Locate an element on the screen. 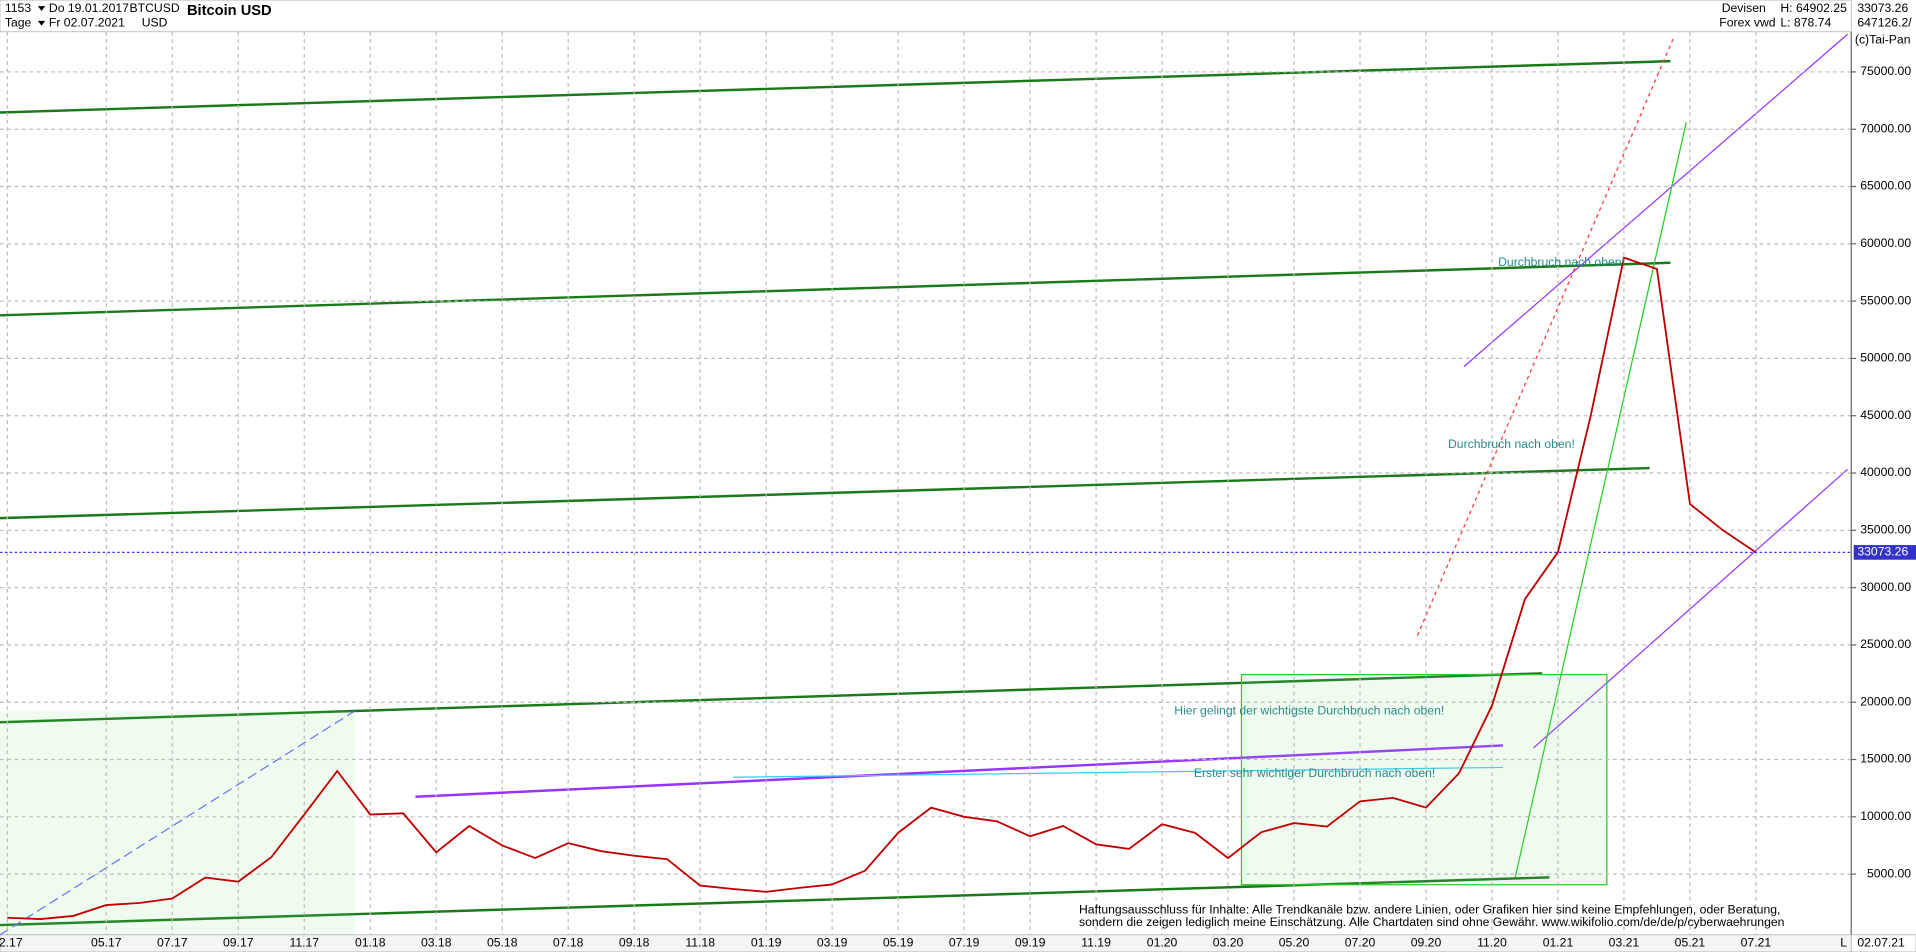 Image resolution: width=1916 pixels, height=952 pixels. y-tick-label: 30000.00 is located at coordinates (1885, 587).